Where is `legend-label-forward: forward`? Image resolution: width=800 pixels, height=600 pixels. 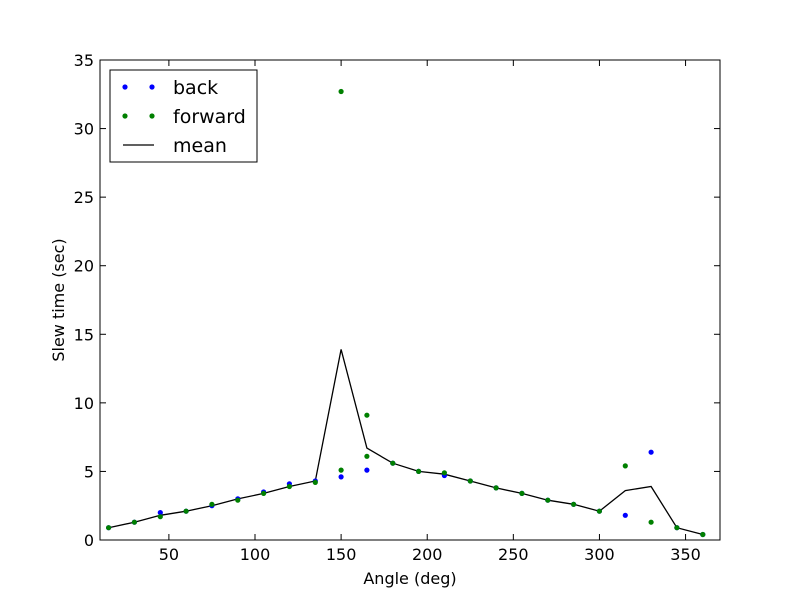 legend-label-forward: forward is located at coordinates (209, 117).